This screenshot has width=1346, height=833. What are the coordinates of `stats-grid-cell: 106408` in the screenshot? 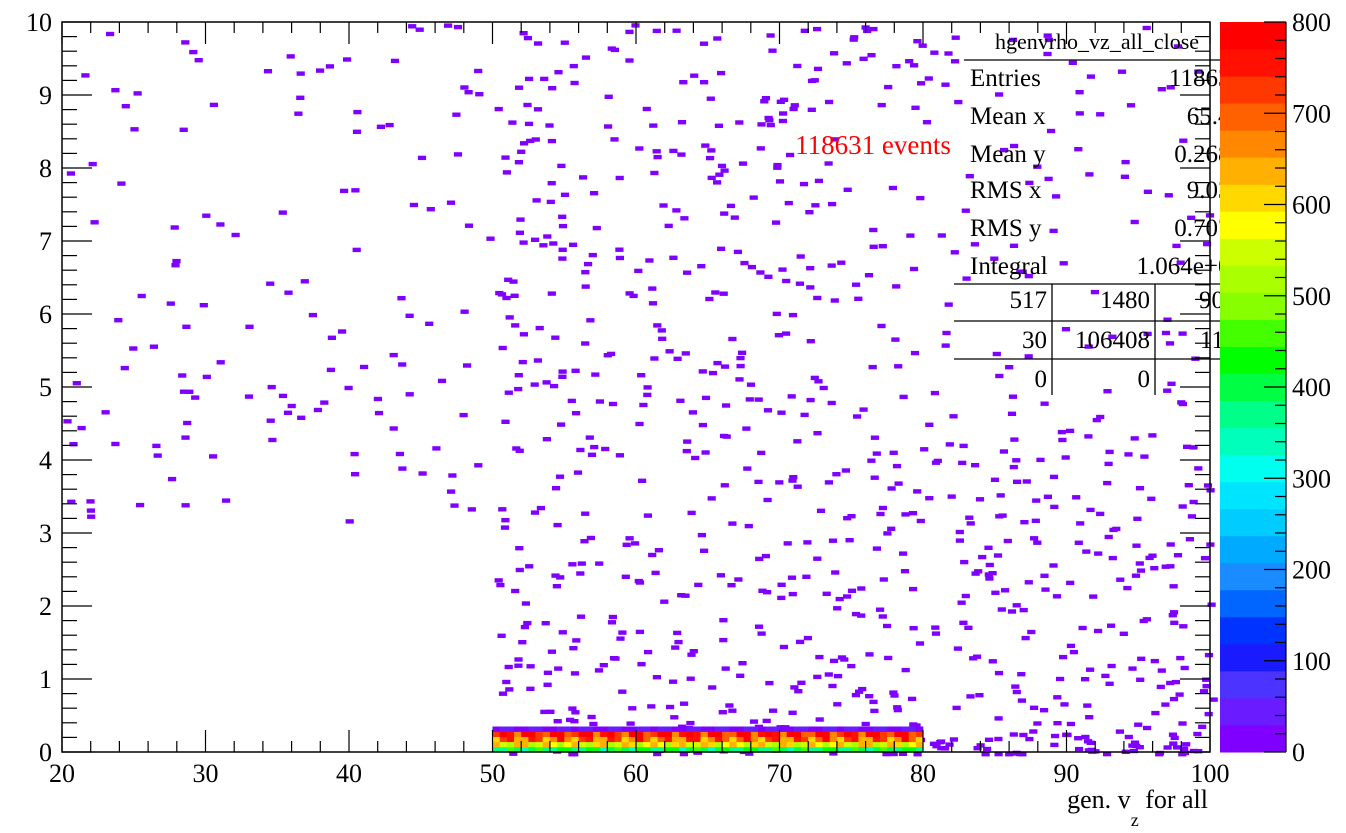 It's located at (1112, 340).